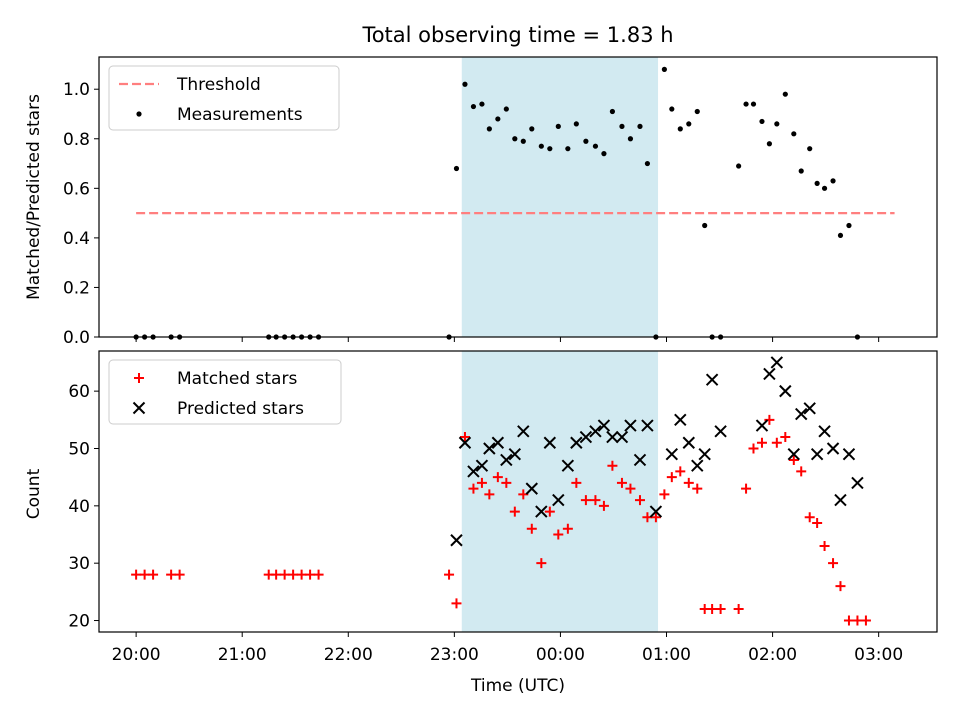  Describe the element at coordinates (79, 449) in the screenshot. I see `y-tick-label: 50` at that location.